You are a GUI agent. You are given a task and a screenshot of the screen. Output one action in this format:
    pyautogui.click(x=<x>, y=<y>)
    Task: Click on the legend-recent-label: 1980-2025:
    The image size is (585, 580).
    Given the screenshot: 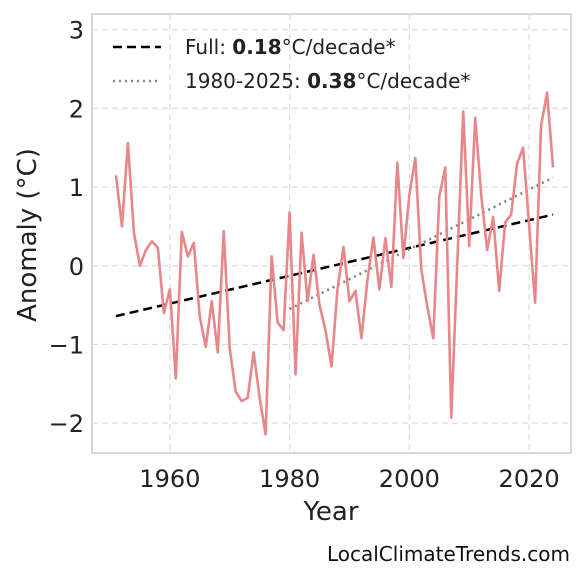 What is the action you would take?
    pyautogui.click(x=246, y=81)
    